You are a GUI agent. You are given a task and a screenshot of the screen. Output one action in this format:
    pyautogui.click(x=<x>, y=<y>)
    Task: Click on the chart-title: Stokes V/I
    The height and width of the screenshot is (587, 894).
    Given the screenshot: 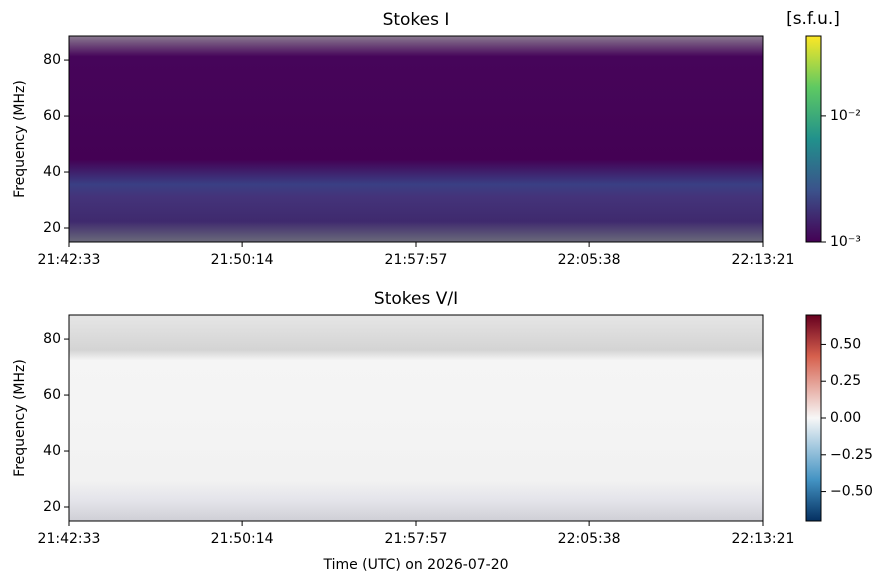 What is the action you would take?
    pyautogui.click(x=416, y=299)
    